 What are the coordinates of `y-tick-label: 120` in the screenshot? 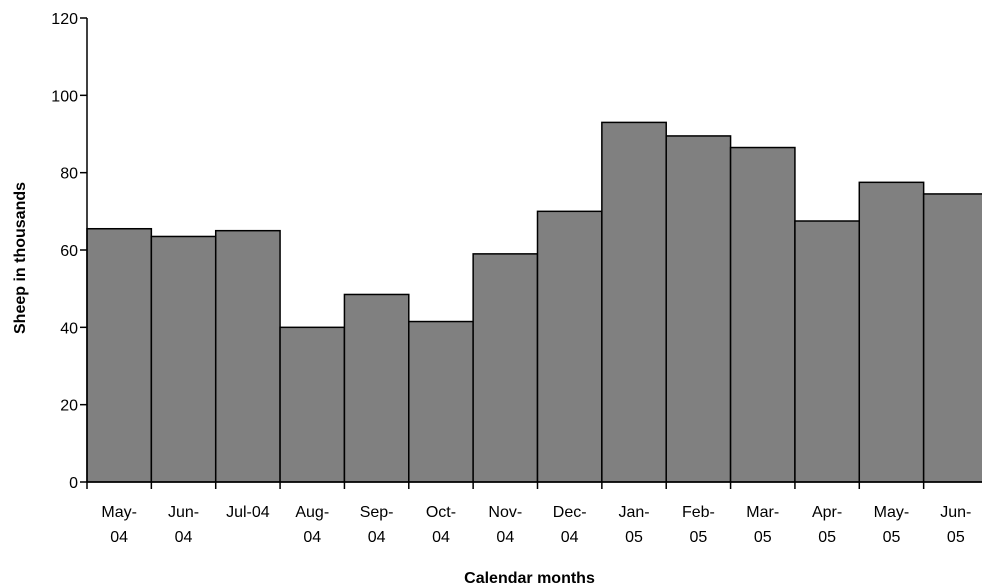 It's located at (64, 19).